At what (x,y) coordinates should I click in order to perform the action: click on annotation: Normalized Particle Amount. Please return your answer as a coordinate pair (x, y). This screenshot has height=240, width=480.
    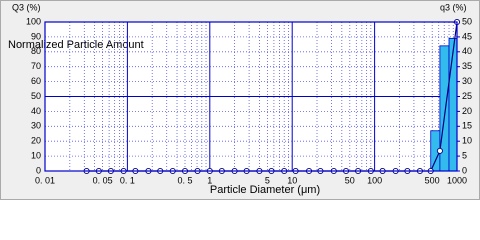
    Looking at the image, I should click on (76, 45).